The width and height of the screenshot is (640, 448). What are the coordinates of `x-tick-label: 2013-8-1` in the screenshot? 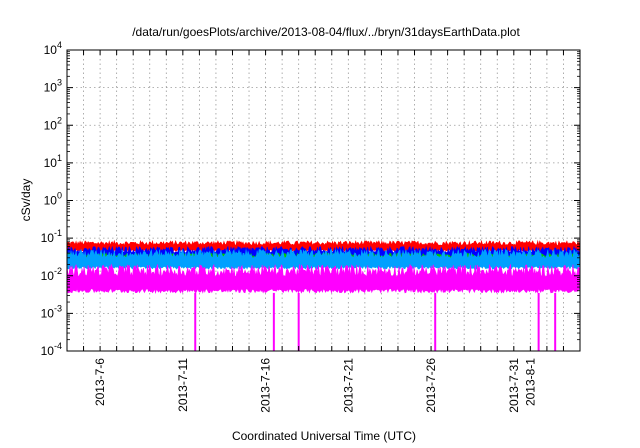 It's located at (530, 382).